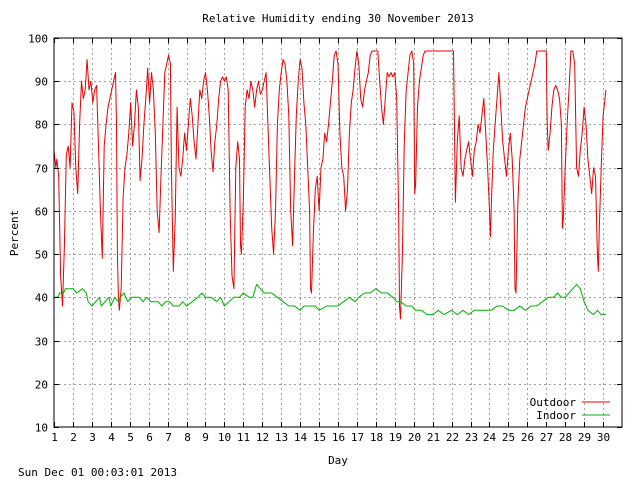 This screenshot has width=640, height=480. I want to click on x-tick-label: 9, so click(205, 437).